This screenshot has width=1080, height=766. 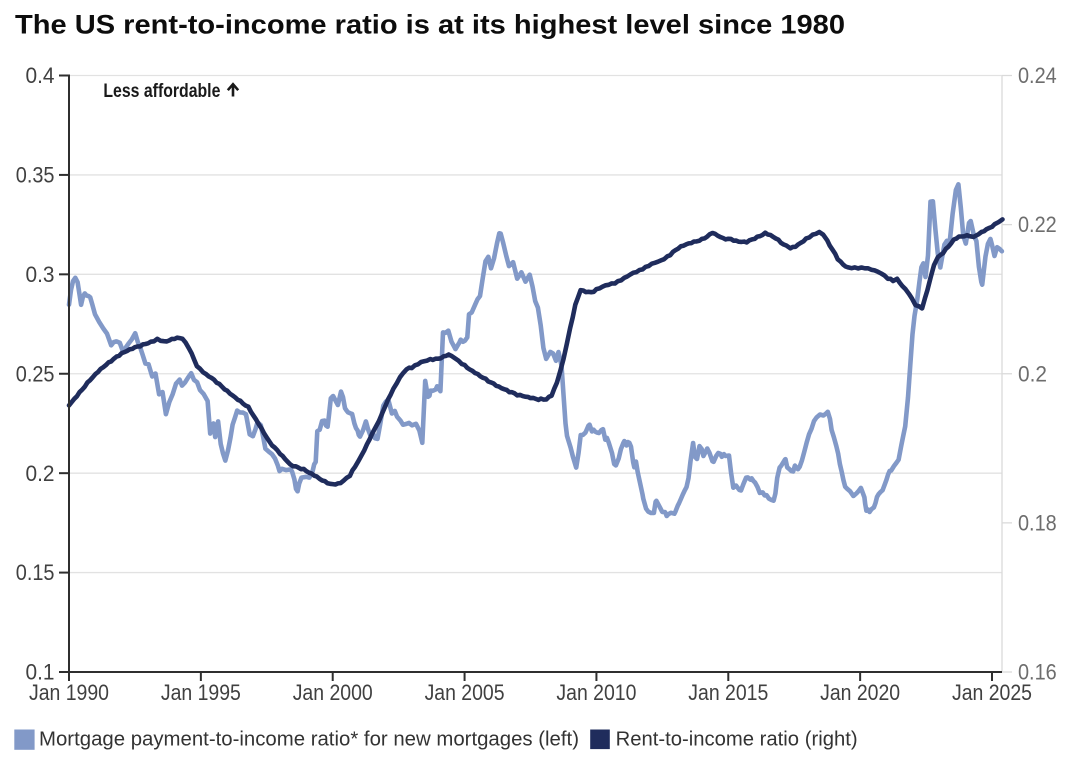 I want to click on svg-text: Jan 2020, so click(x=860, y=692).